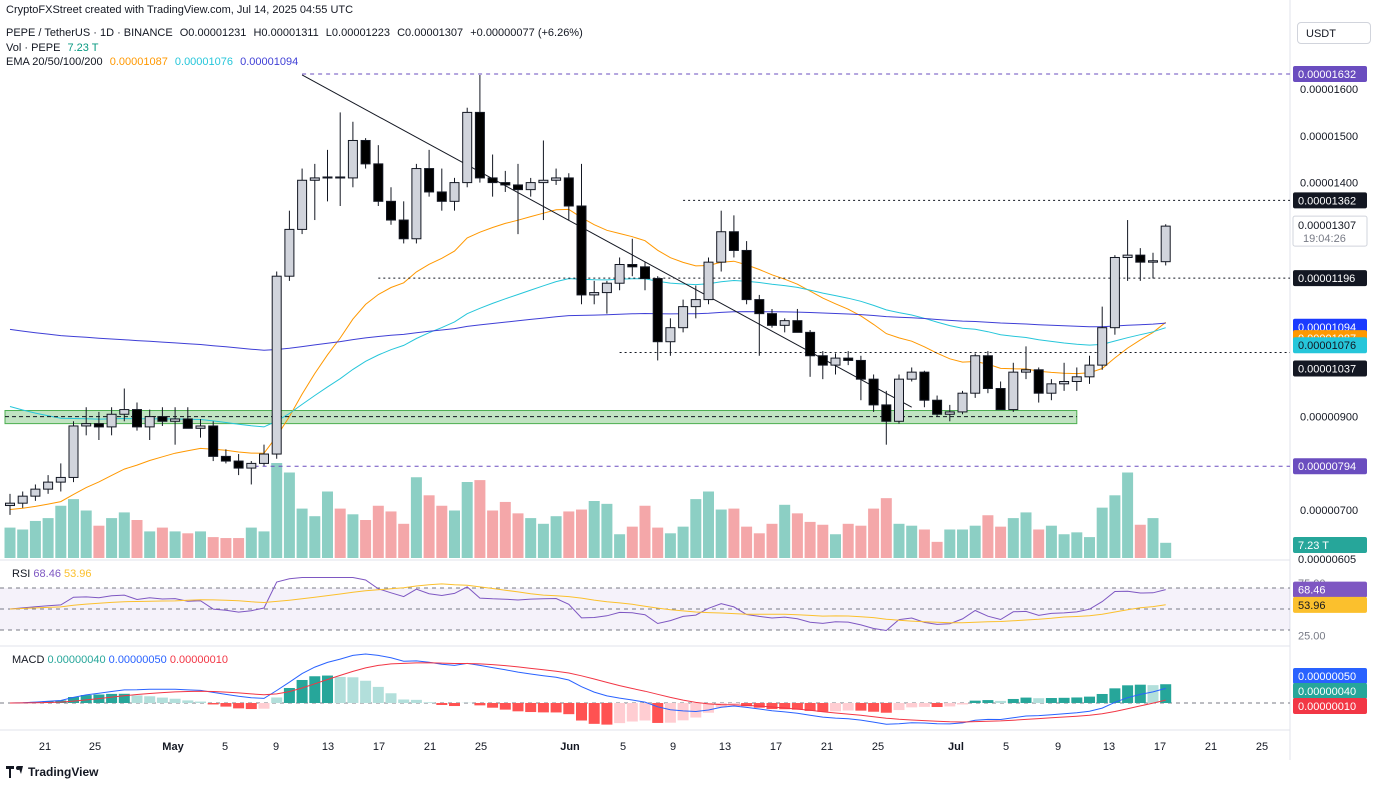  What do you see at coordinates (52, 48) in the screenshot?
I see `volume-legend: Vol · PEPE 7.23 T` at bounding box center [52, 48].